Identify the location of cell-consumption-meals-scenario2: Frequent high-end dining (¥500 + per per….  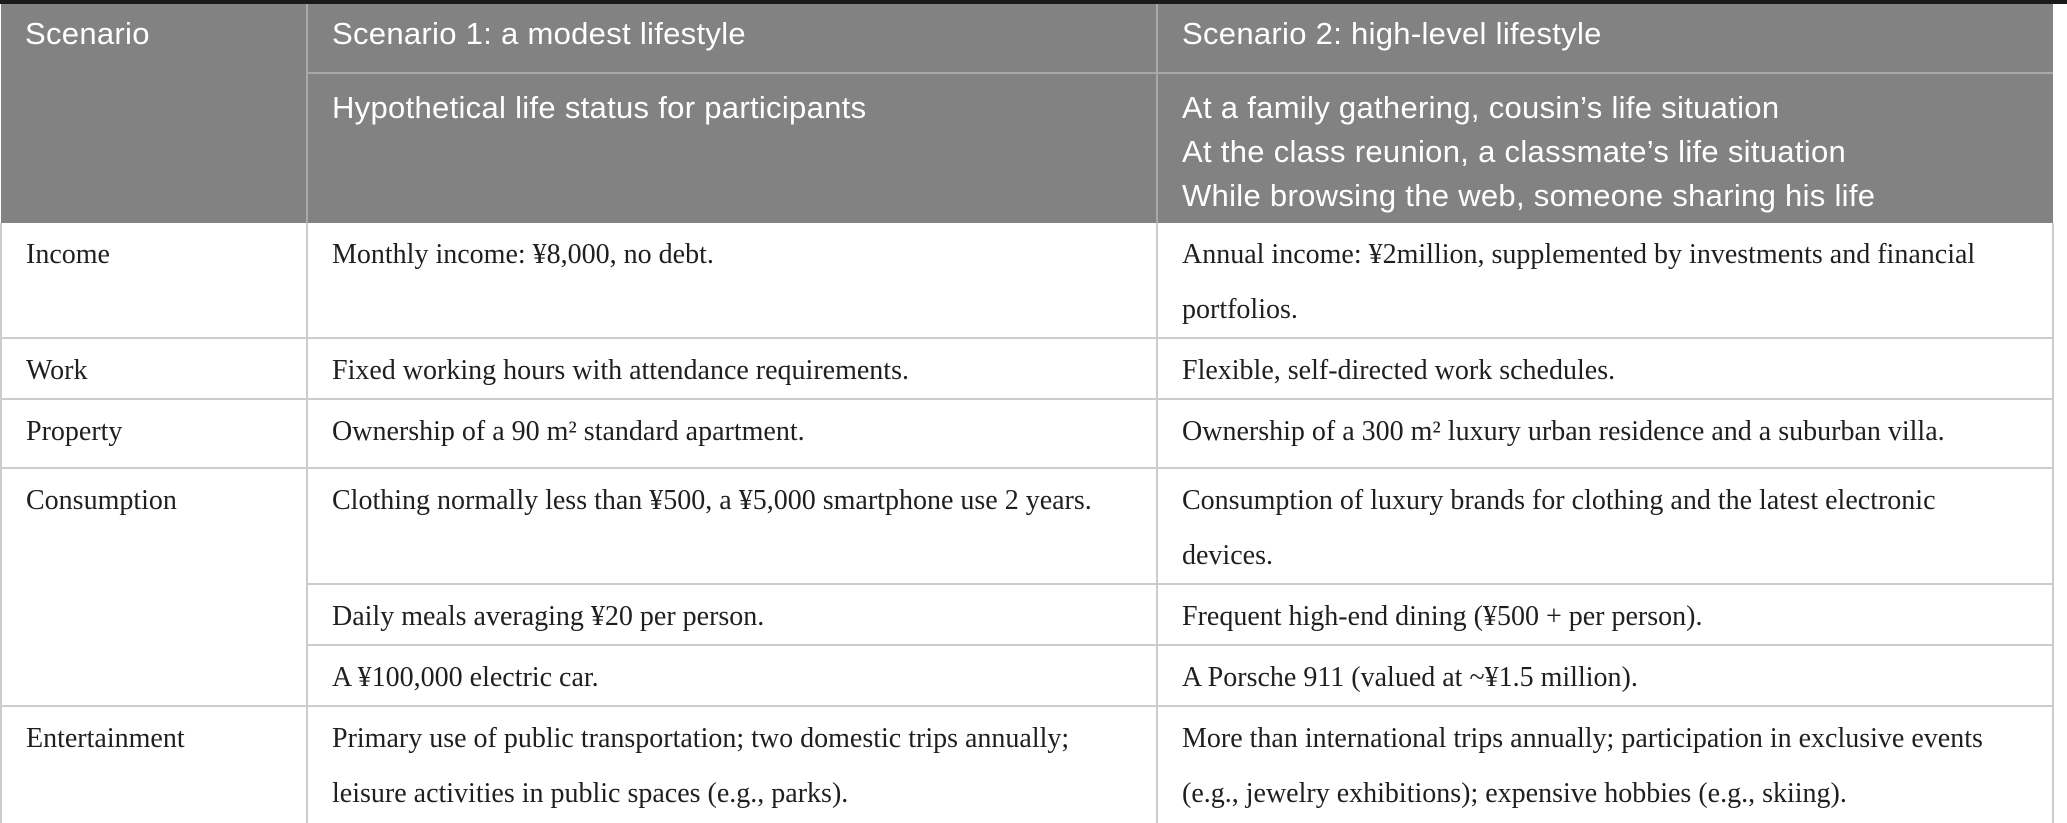
(1605, 614).